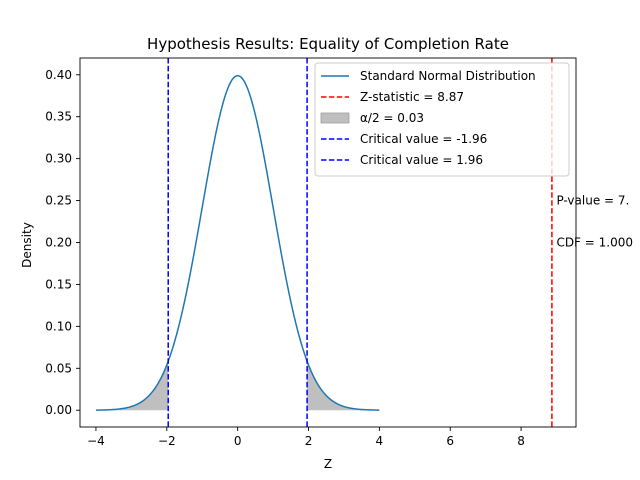  What do you see at coordinates (423, 139) in the screenshot?
I see `legend-label: Critical value = -1.96` at bounding box center [423, 139].